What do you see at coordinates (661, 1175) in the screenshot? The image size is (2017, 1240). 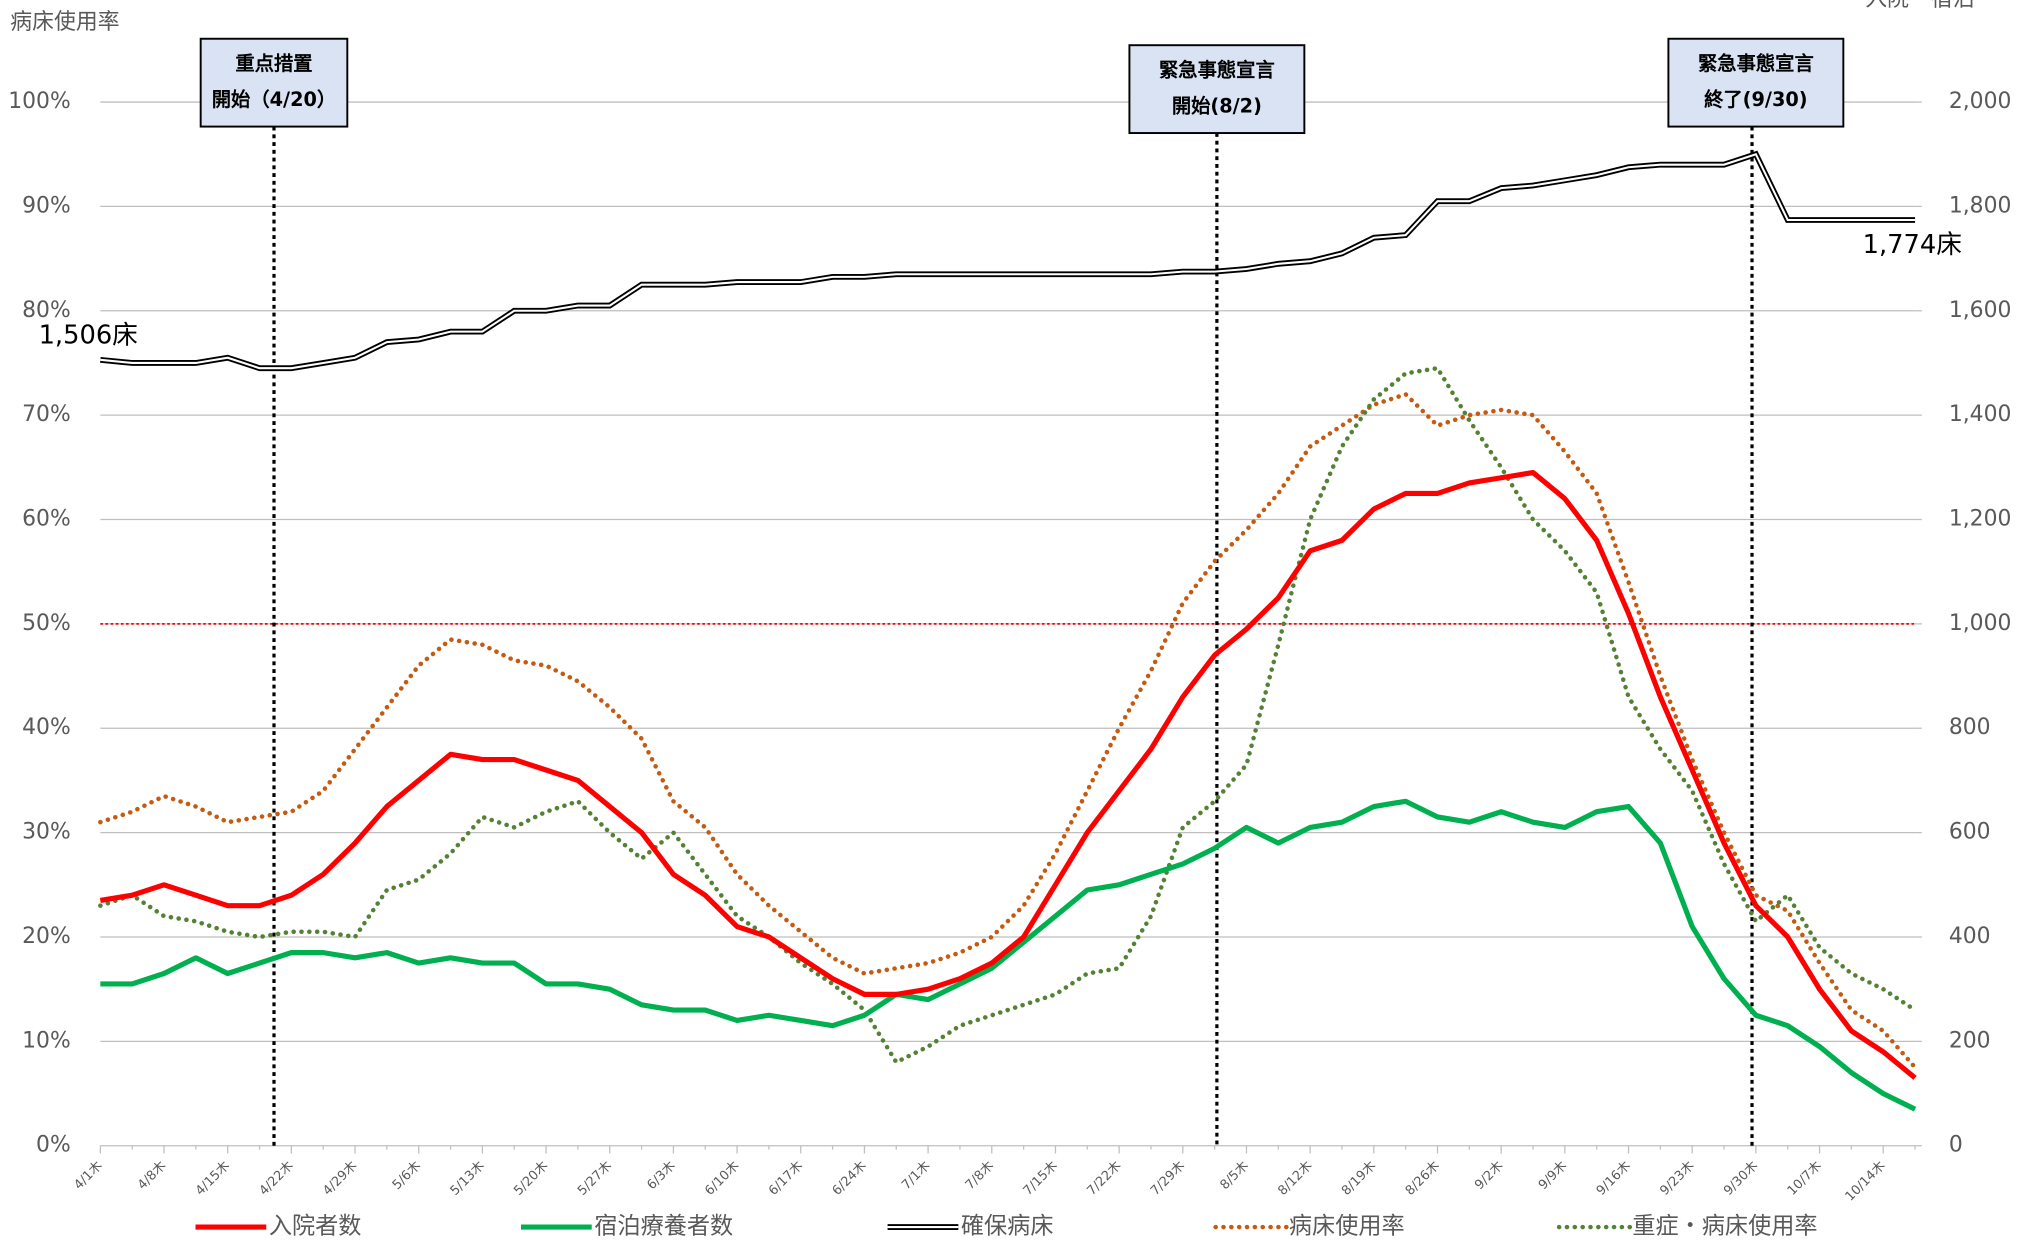 I see `x-tick-label: 6/3木` at bounding box center [661, 1175].